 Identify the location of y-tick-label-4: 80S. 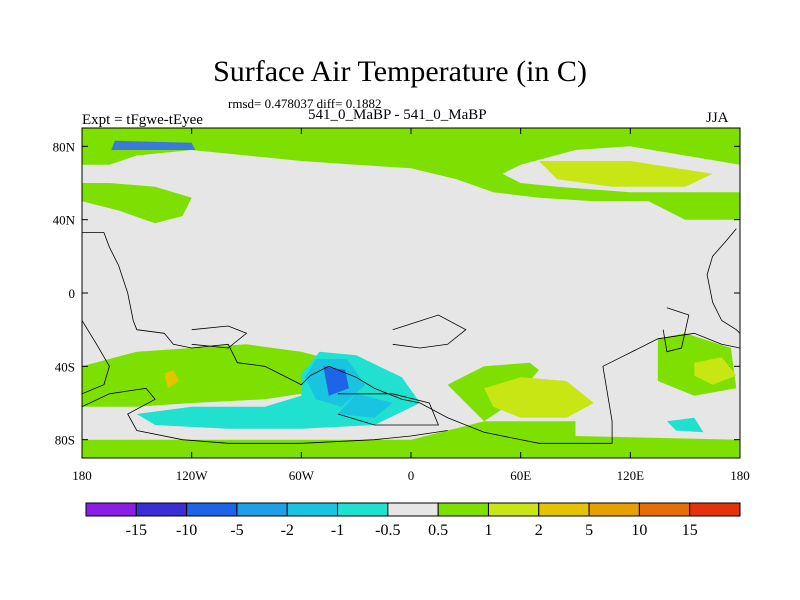
(65, 440).